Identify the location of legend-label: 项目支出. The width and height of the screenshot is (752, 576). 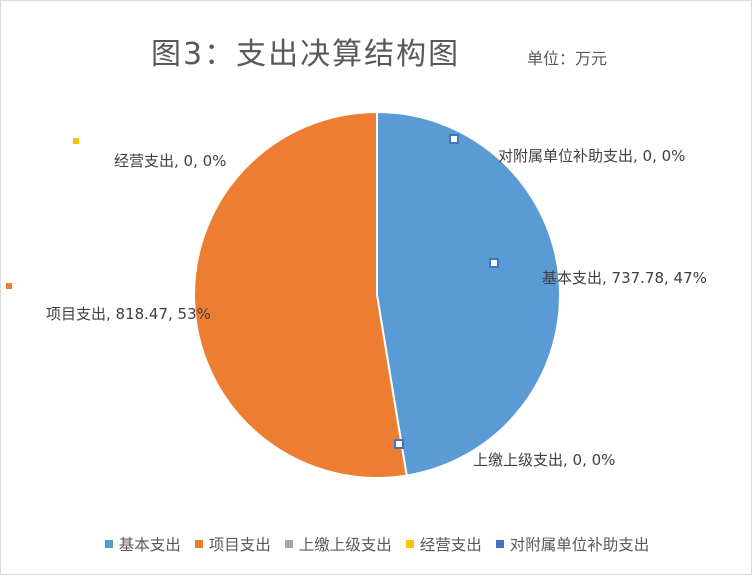
(239, 545).